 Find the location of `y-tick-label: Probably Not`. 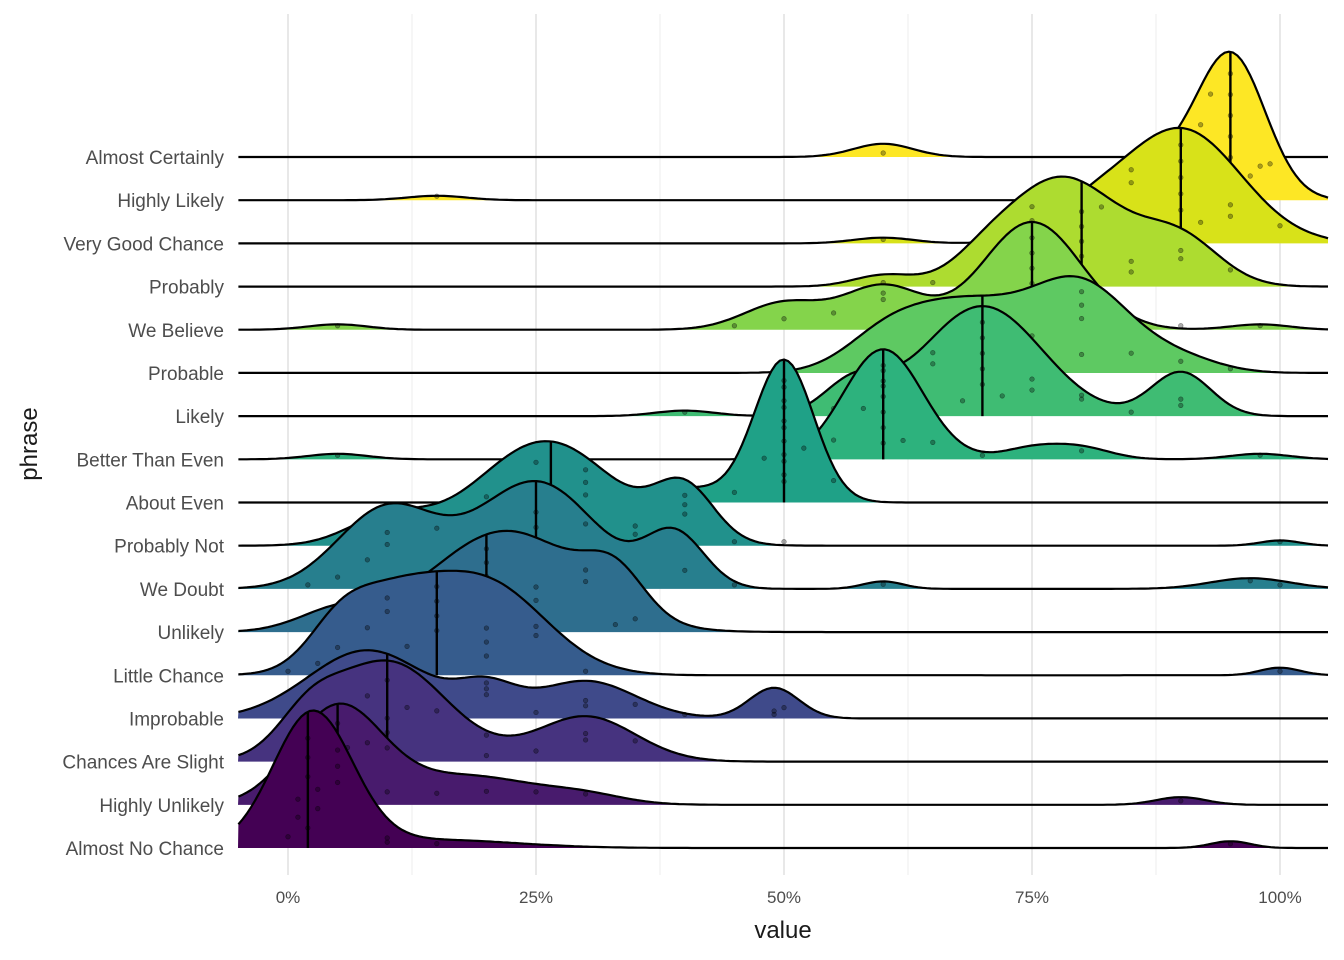

y-tick-label: Probably Not is located at coordinates (169, 547).